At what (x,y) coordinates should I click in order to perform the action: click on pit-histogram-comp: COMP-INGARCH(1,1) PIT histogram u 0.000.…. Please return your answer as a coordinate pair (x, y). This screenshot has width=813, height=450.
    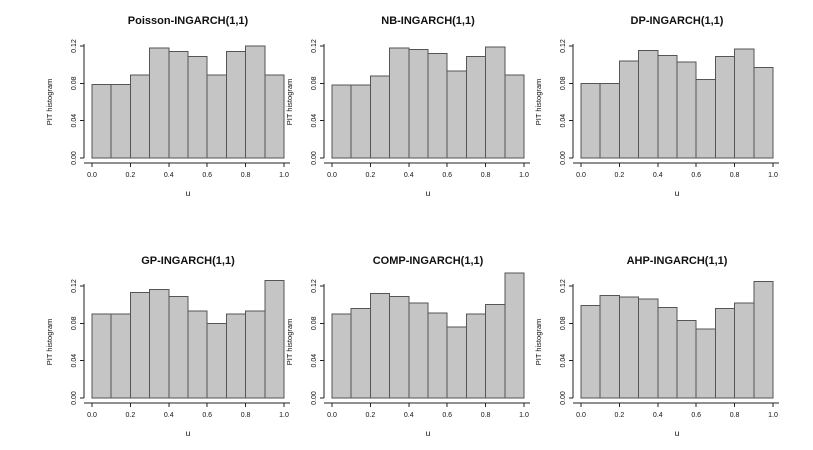
    Looking at the image, I should click on (407, 346).